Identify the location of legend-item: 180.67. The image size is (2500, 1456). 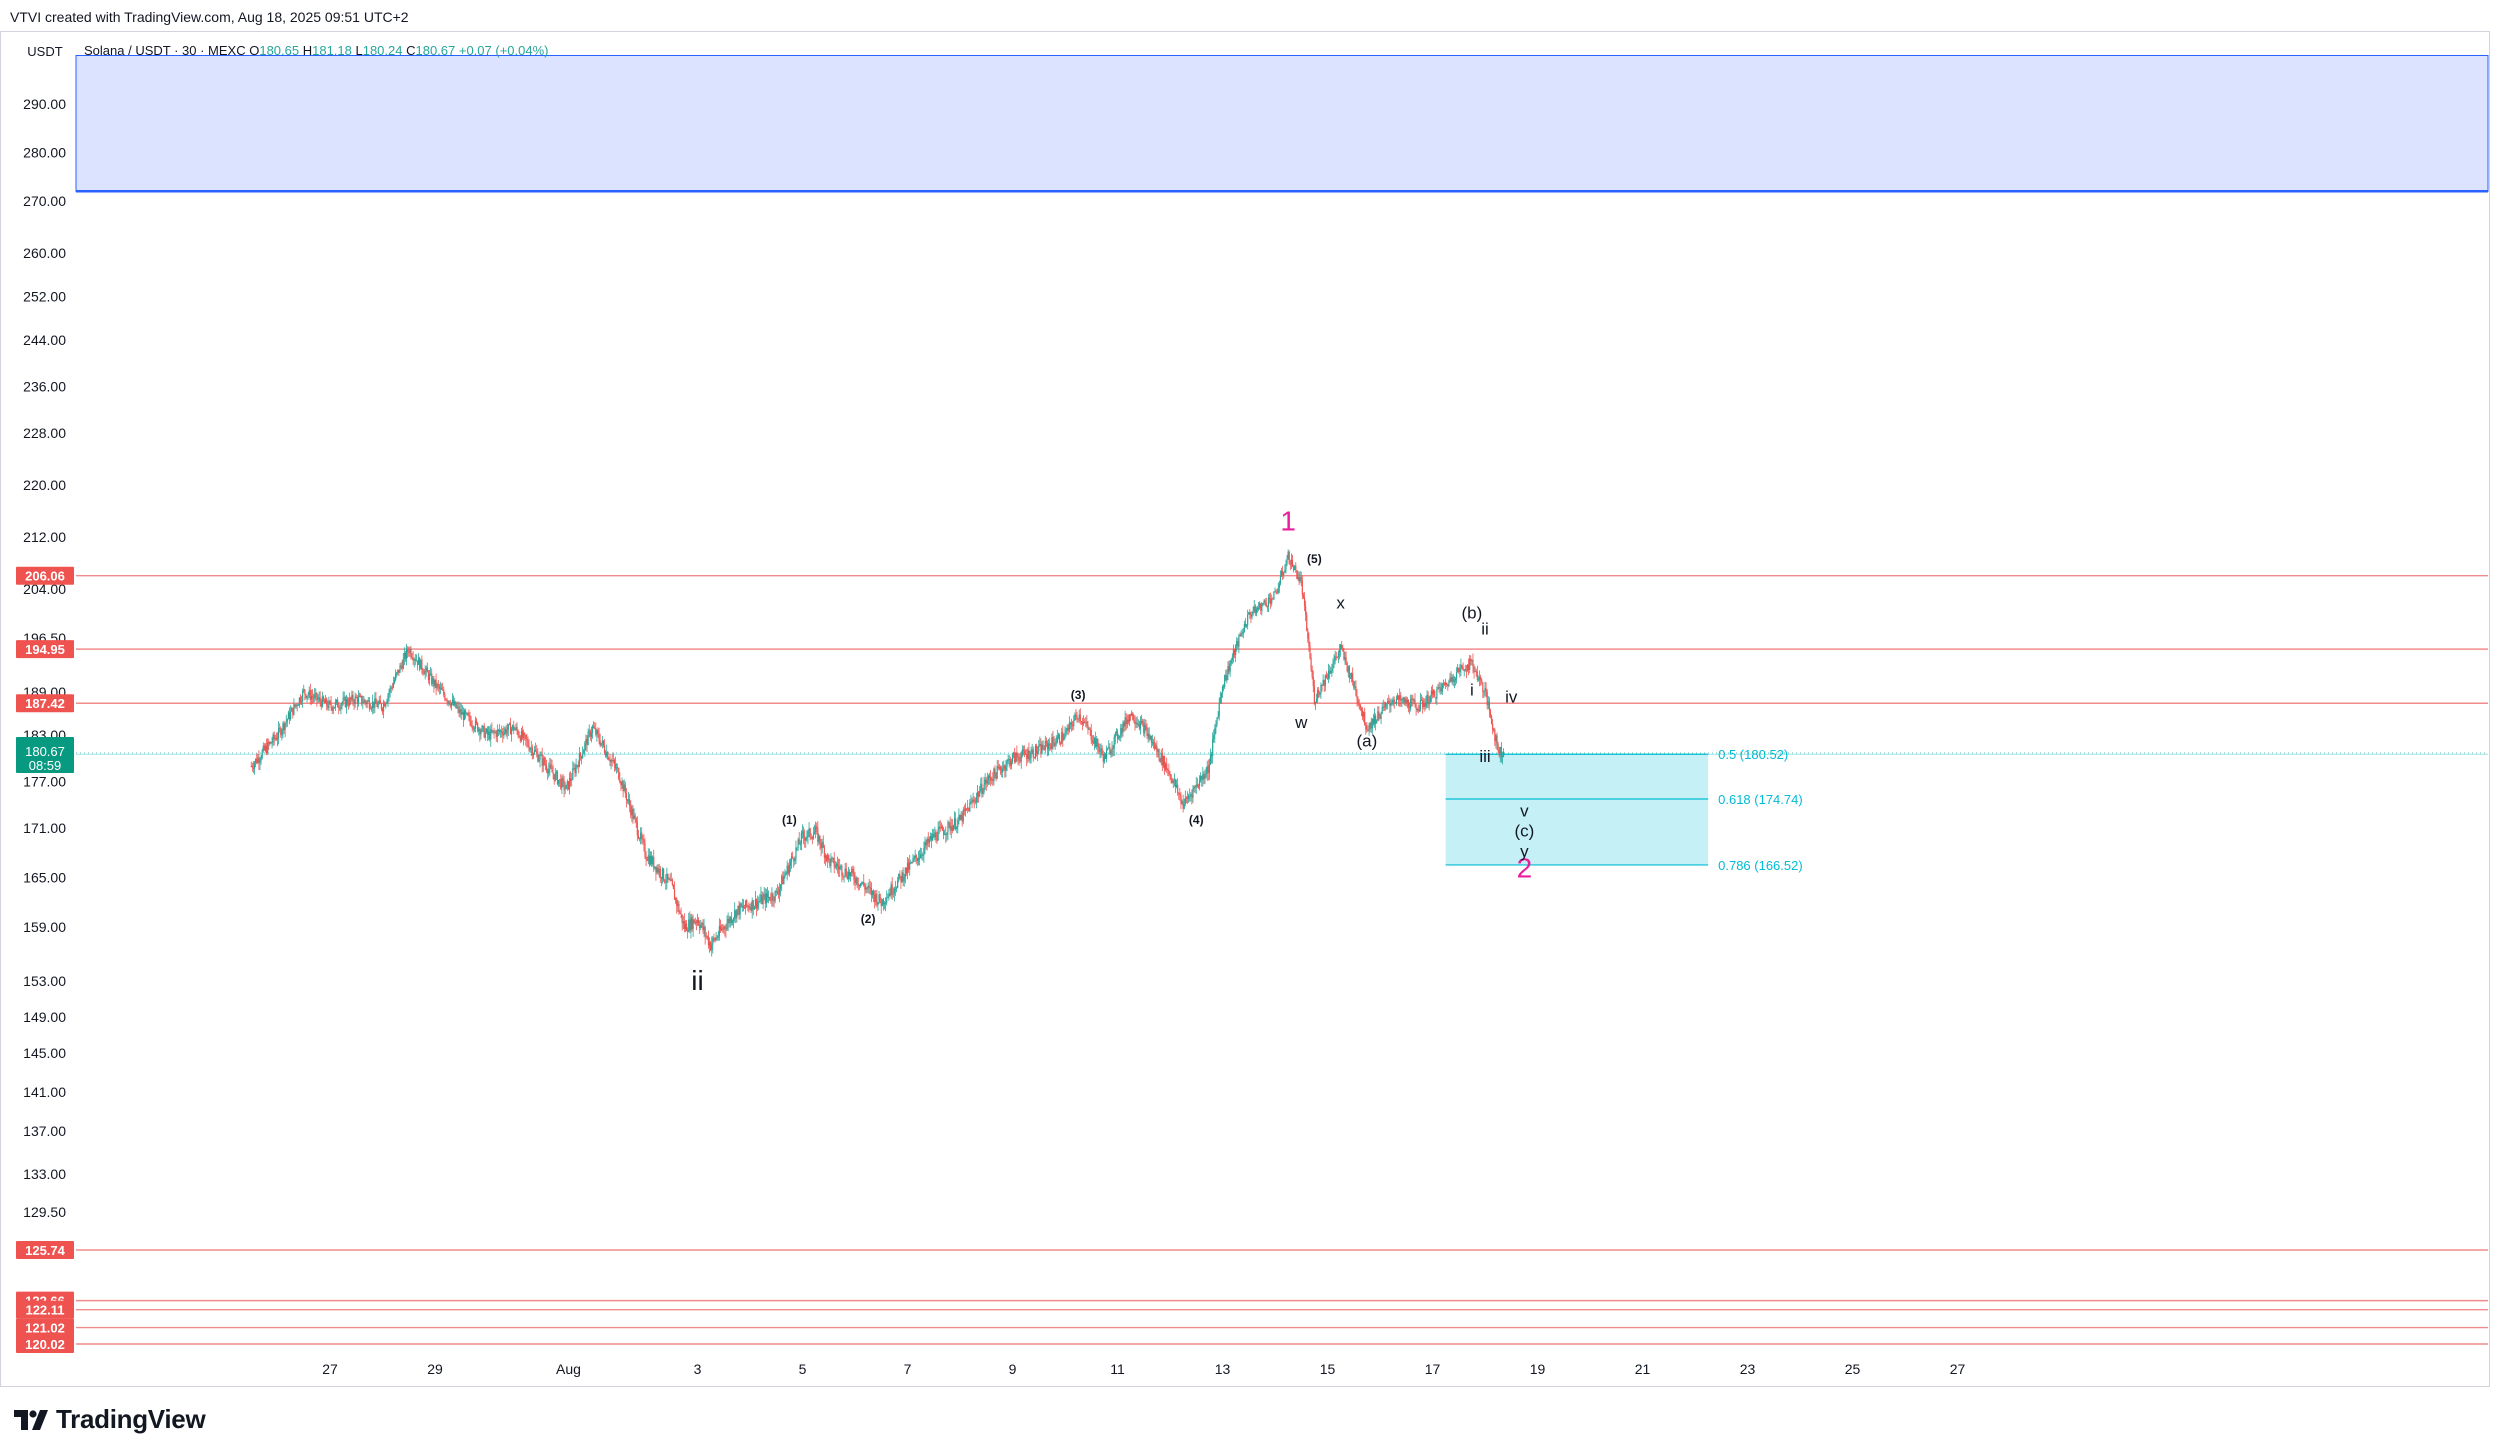
(436, 50).